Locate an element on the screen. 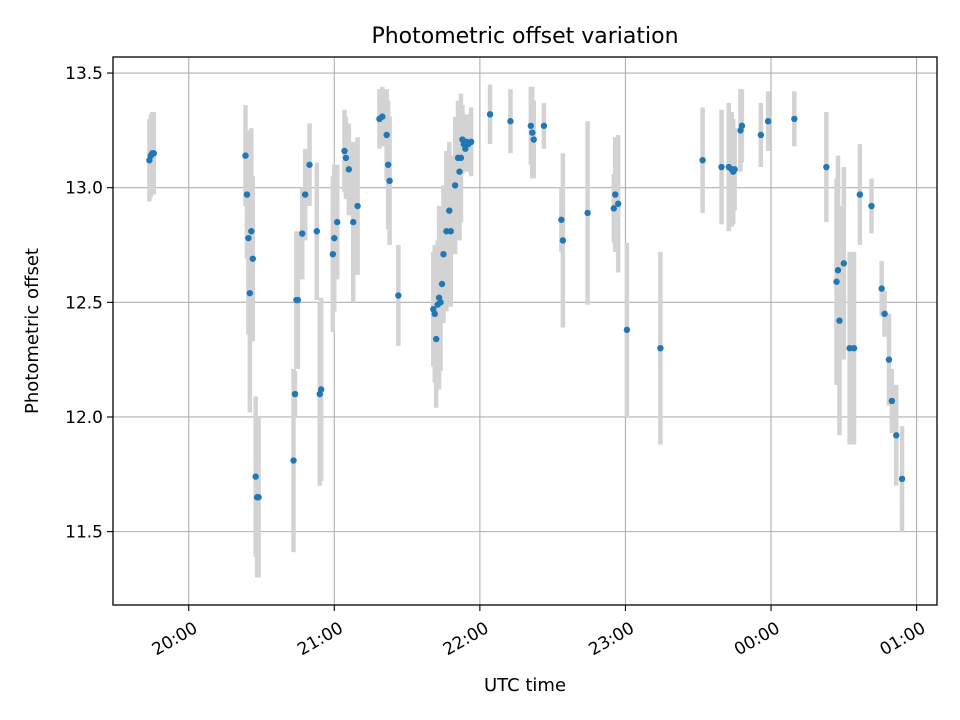  chart-title: Photometric offset variation is located at coordinates (524, 36).